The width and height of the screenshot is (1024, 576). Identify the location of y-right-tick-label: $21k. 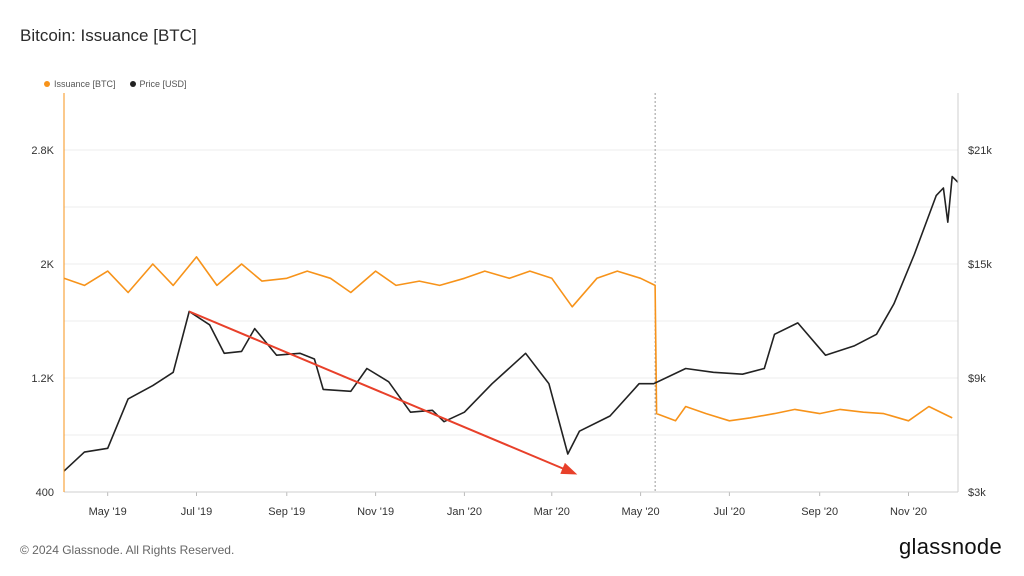
(980, 151).